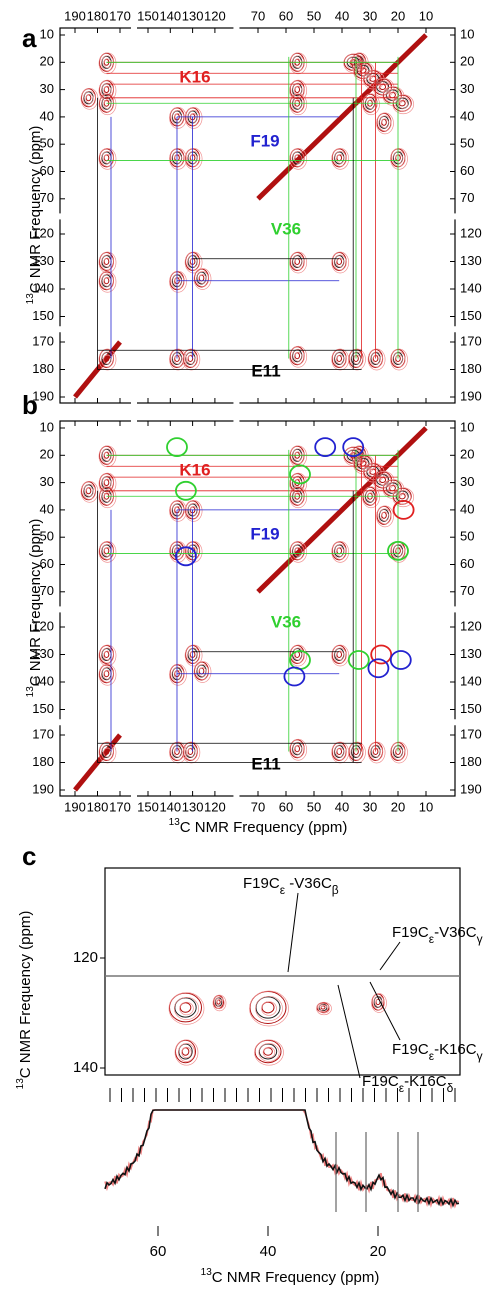 This screenshot has width=487, height=1295. I want to click on y-tick-label: 170, so click(471, 340).